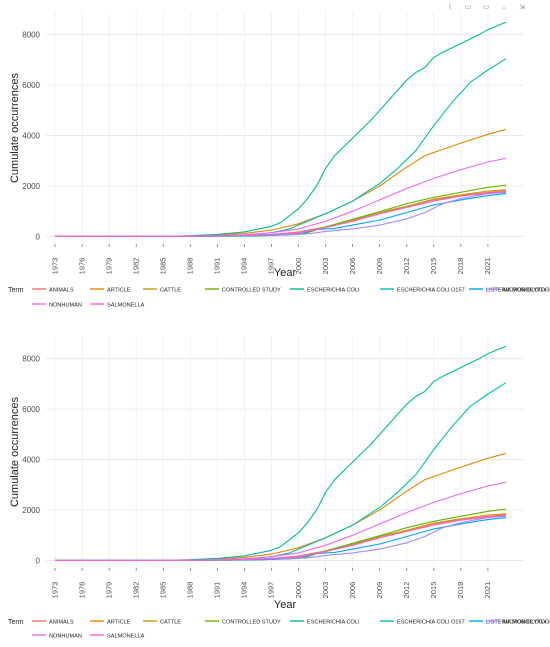  What do you see at coordinates (108, 590) in the screenshot?
I see `x-tick-label: 1979` at bounding box center [108, 590].